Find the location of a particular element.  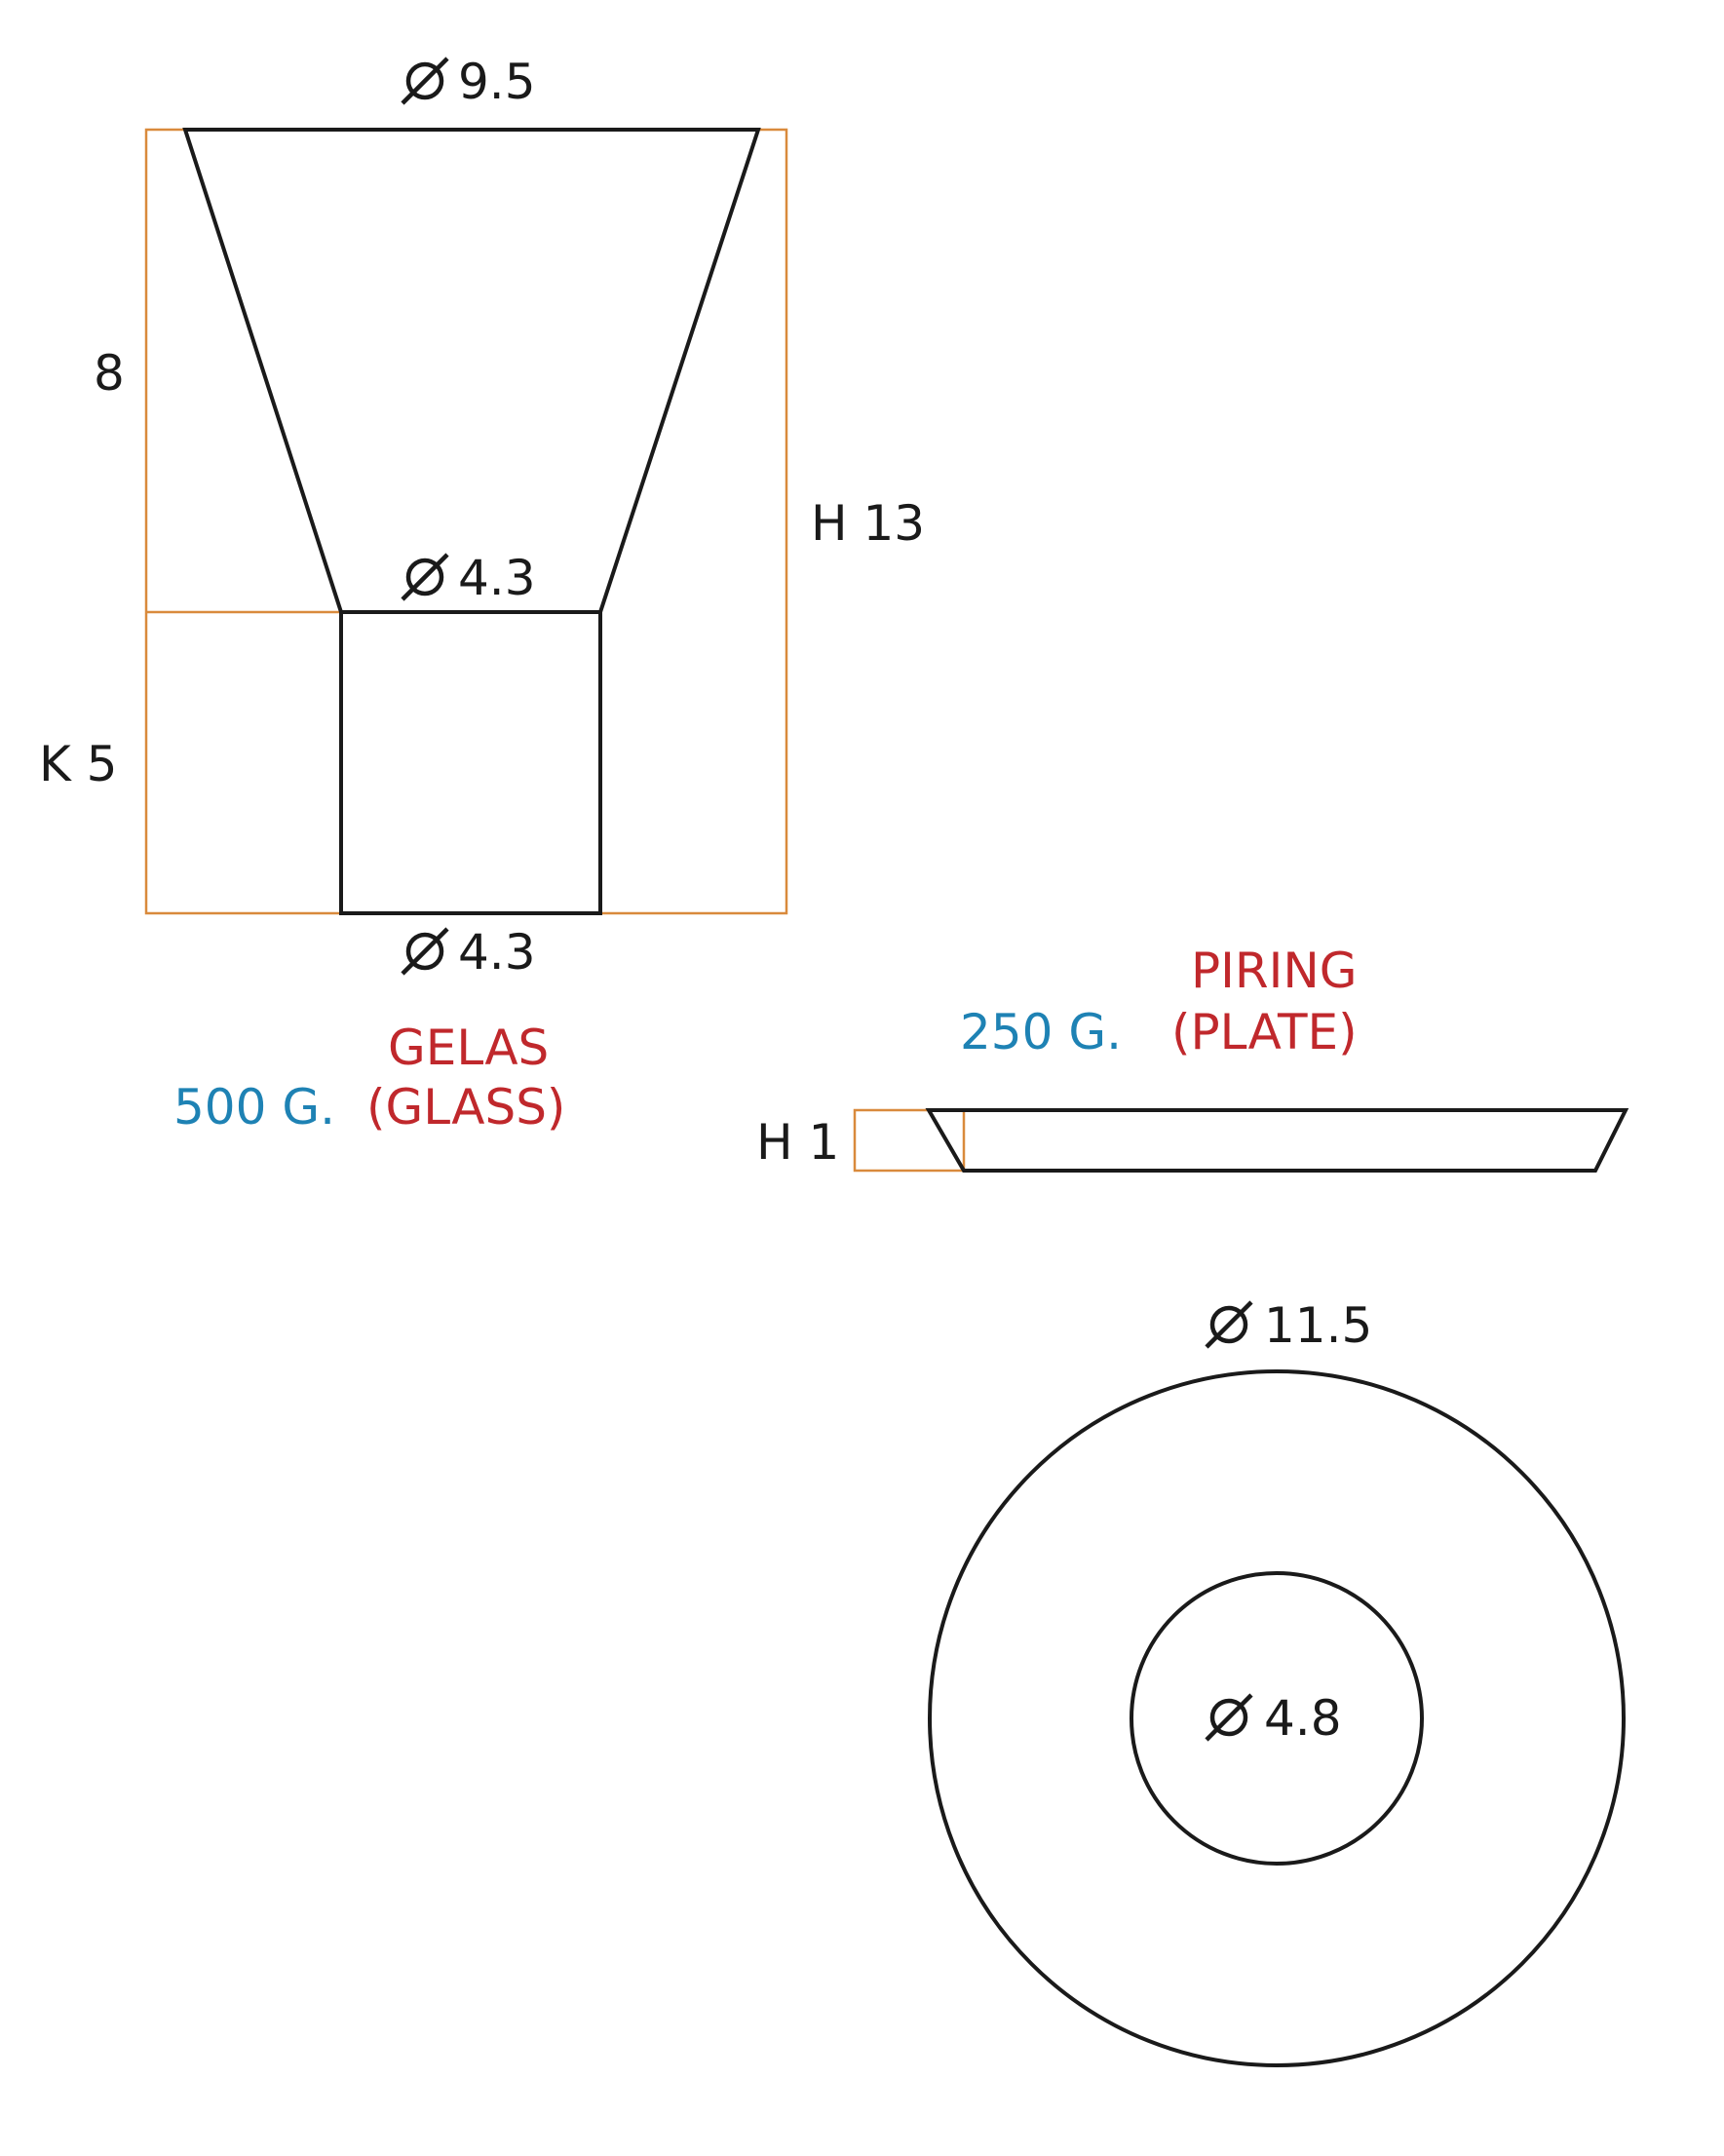

glass-name-label: GELAS is located at coordinates (468, 1048).